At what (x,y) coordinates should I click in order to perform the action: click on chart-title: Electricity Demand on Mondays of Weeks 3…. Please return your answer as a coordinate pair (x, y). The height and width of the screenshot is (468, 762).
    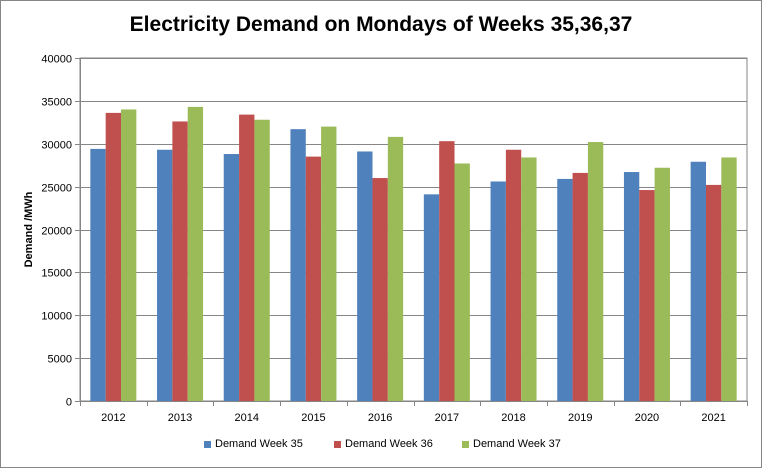
    Looking at the image, I should click on (381, 24).